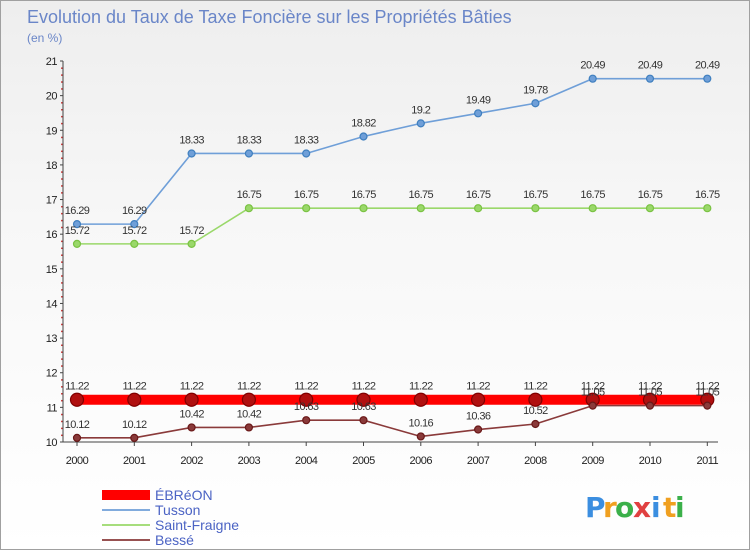  What do you see at coordinates (642, 507) in the screenshot?
I see `logo-letter: x` at bounding box center [642, 507].